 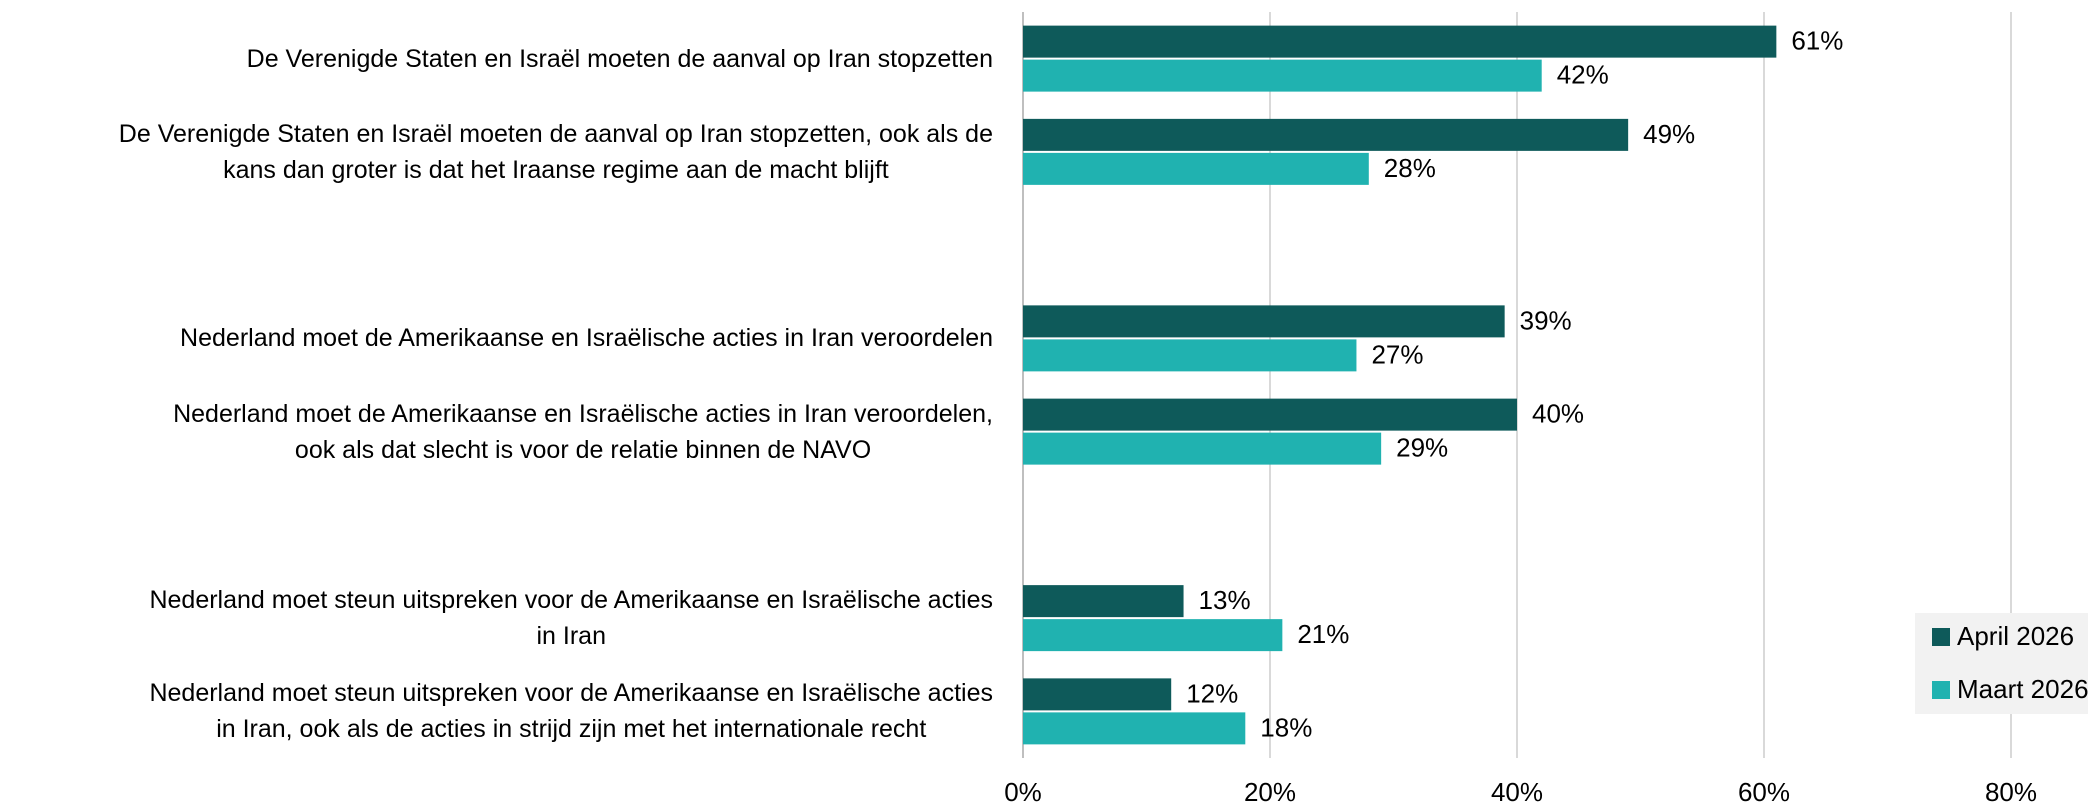 I want to click on data-label: 49%, so click(x=1669, y=134).